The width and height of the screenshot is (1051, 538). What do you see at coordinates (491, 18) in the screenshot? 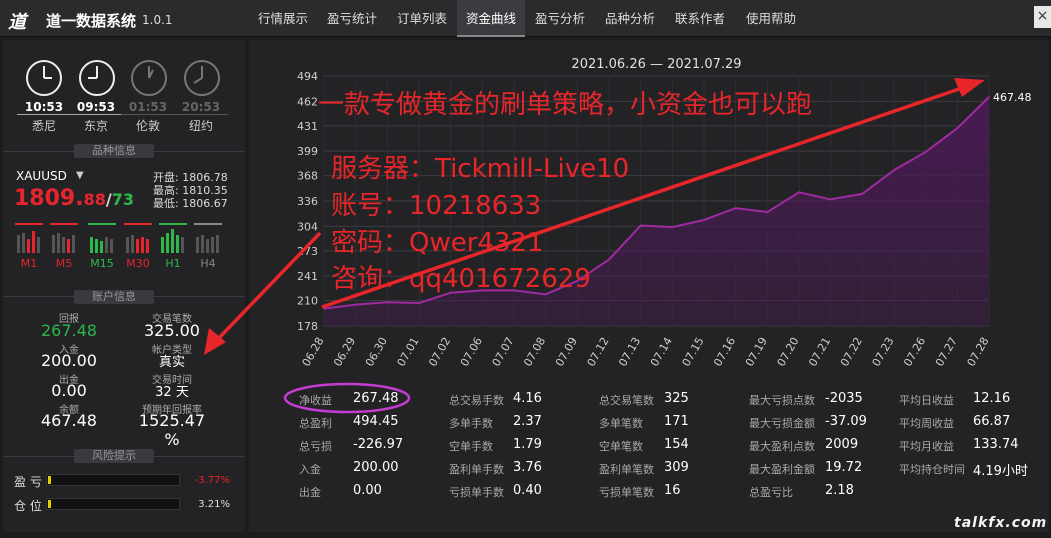
I see `tab-equity-curve: 资金曲线` at bounding box center [491, 18].